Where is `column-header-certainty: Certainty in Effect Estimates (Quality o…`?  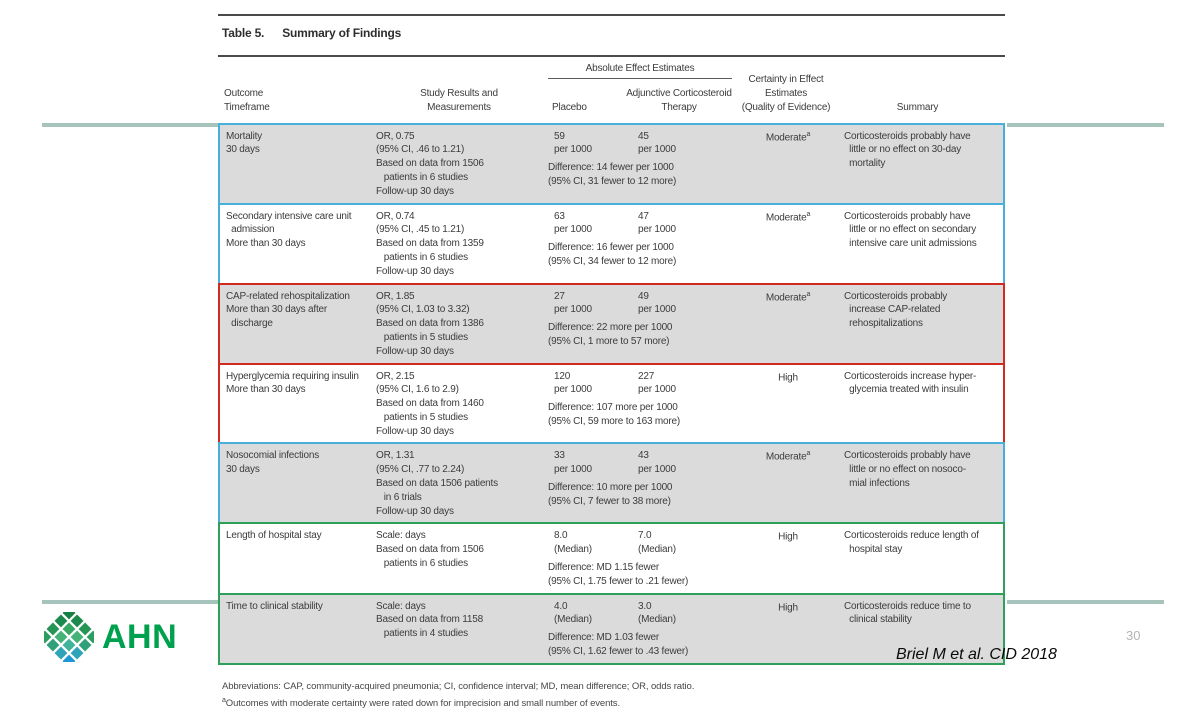 column-header-certainty: Certainty in Effect Estimates (Quality o… is located at coordinates (786, 93).